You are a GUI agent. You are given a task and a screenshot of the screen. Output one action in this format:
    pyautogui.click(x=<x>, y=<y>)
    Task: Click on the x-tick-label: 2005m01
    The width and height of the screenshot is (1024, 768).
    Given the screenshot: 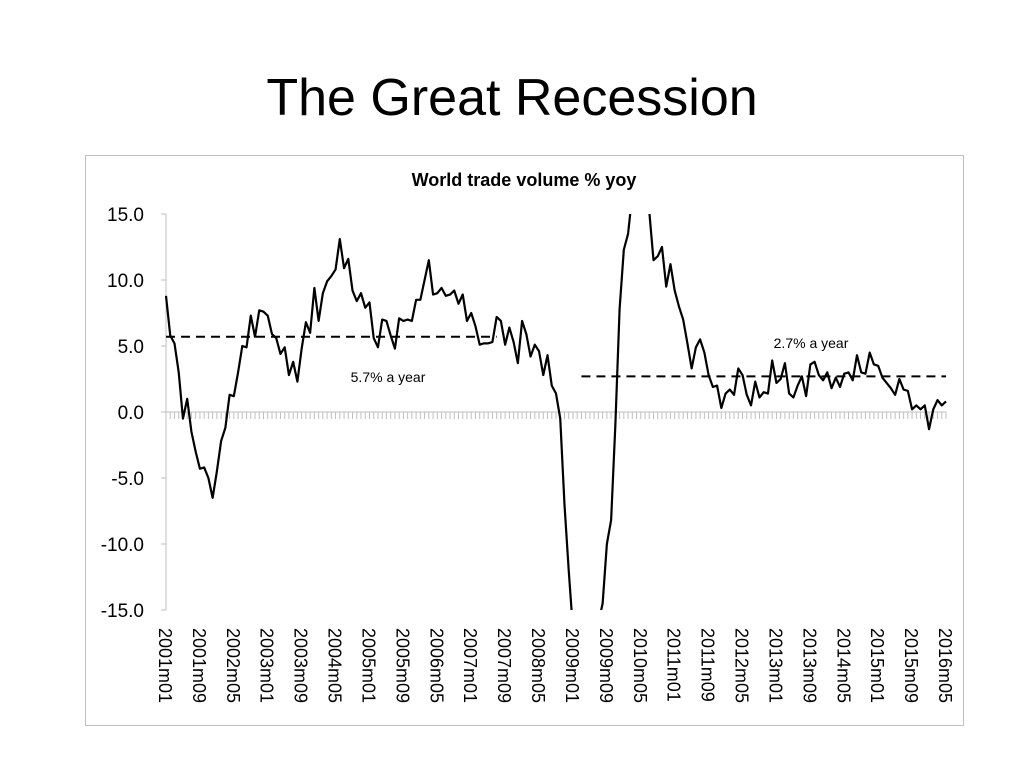 What is the action you would take?
    pyautogui.click(x=368, y=665)
    